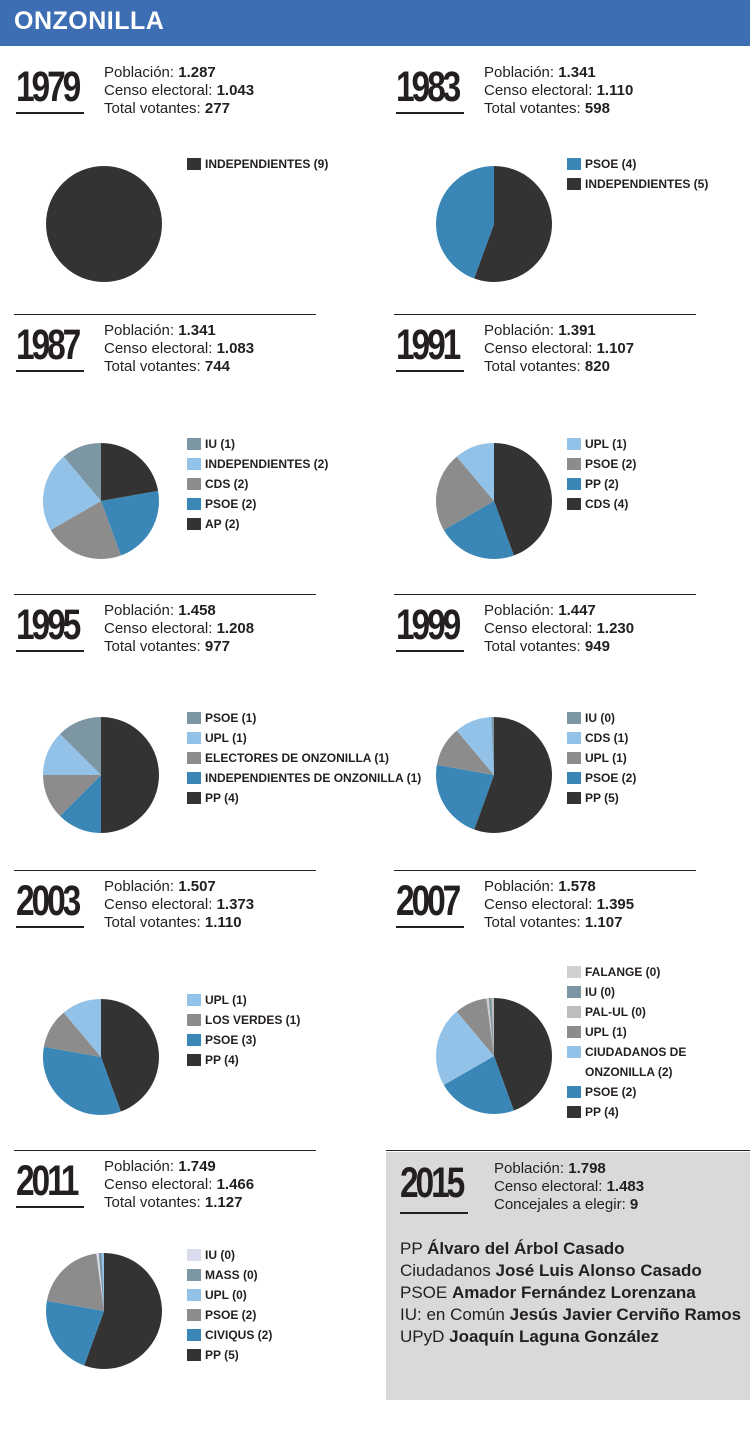  What do you see at coordinates (559, 367) in the screenshot?
I see `stat-votantes: Total votantes: 820` at bounding box center [559, 367].